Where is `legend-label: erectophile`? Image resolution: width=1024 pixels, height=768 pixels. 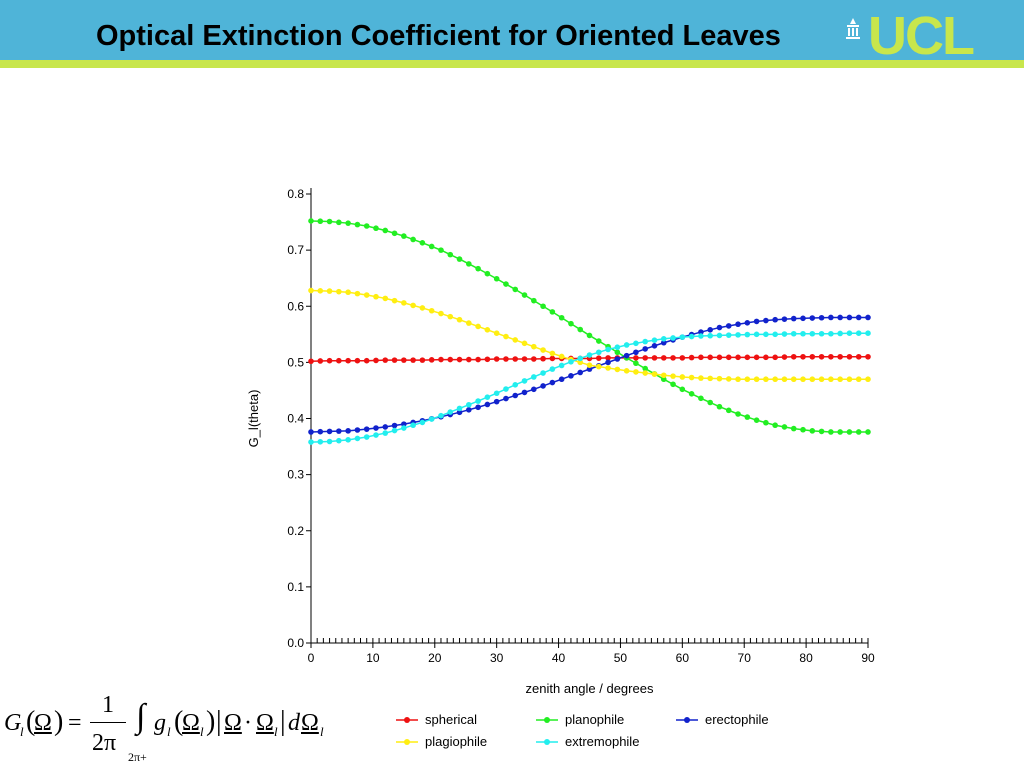 legend-label: erectophile is located at coordinates (737, 719).